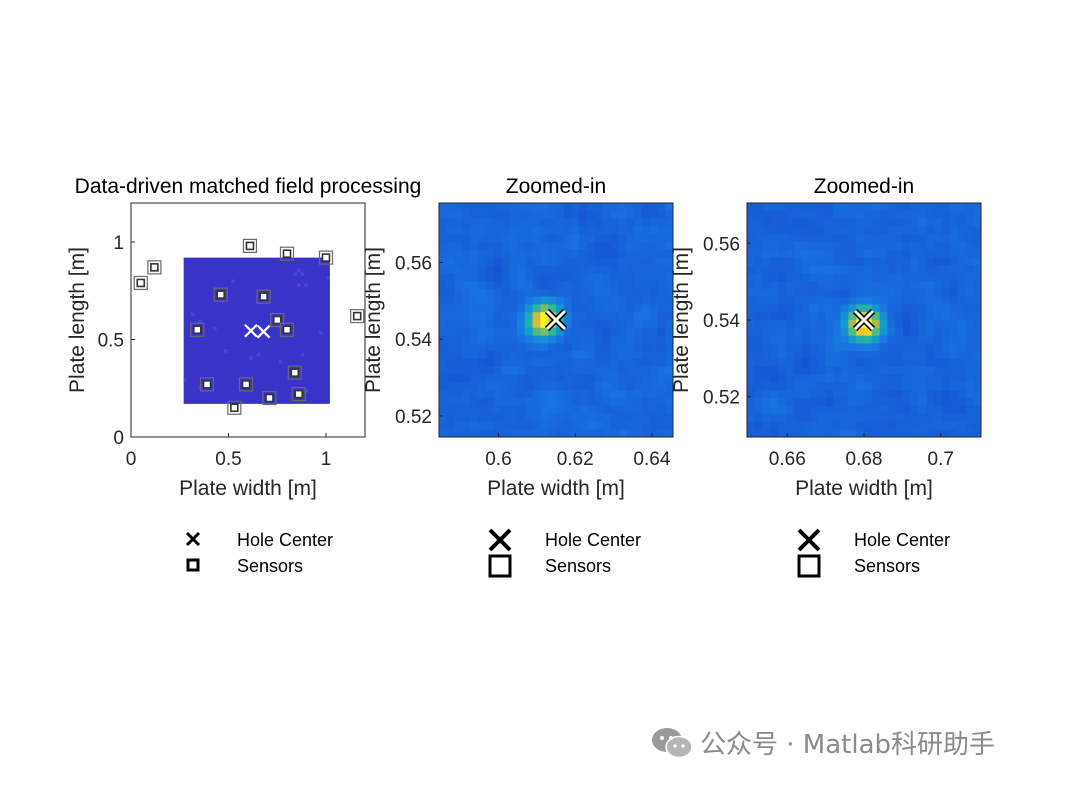 The image size is (1080, 786). I want to click on panel1-legend-sensors-label: Sensors, so click(270, 566).